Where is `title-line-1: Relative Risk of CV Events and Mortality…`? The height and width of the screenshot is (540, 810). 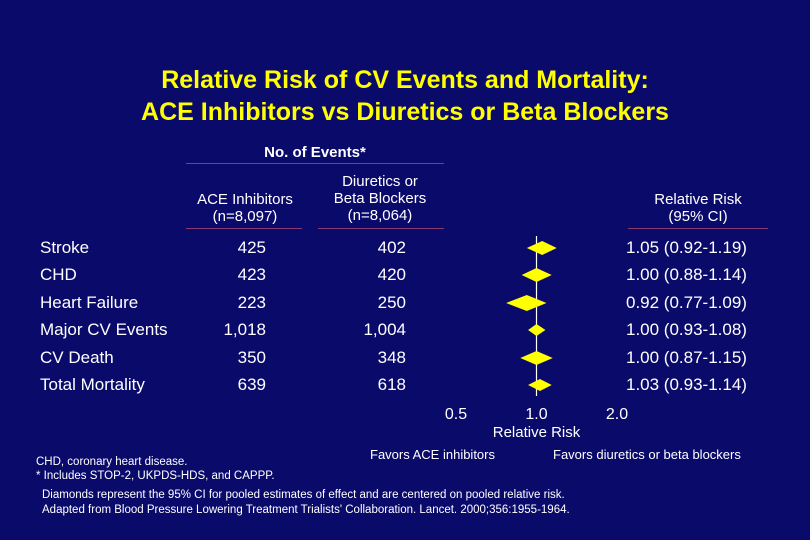 title-line-1: Relative Risk of CV Events and Mortality… is located at coordinates (405, 80).